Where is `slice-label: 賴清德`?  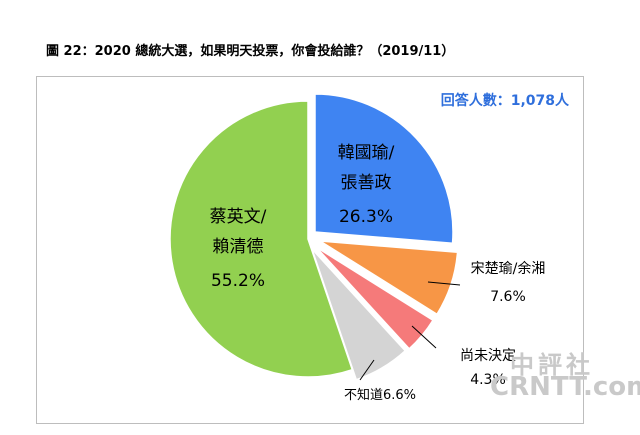 slice-label: 賴清德 is located at coordinates (238, 247).